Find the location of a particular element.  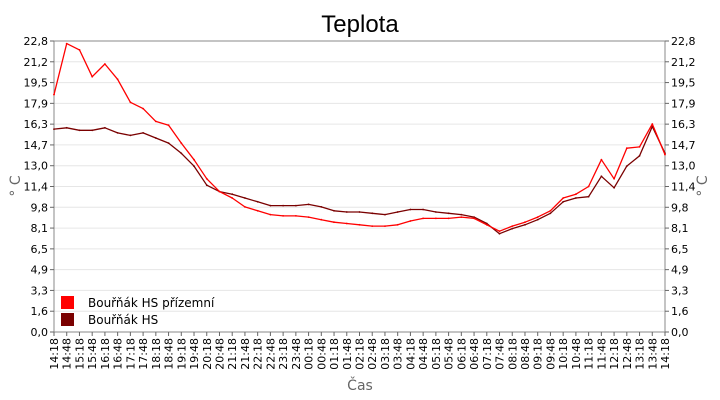

x-tick-label: 18:18 is located at coordinates (156, 354).